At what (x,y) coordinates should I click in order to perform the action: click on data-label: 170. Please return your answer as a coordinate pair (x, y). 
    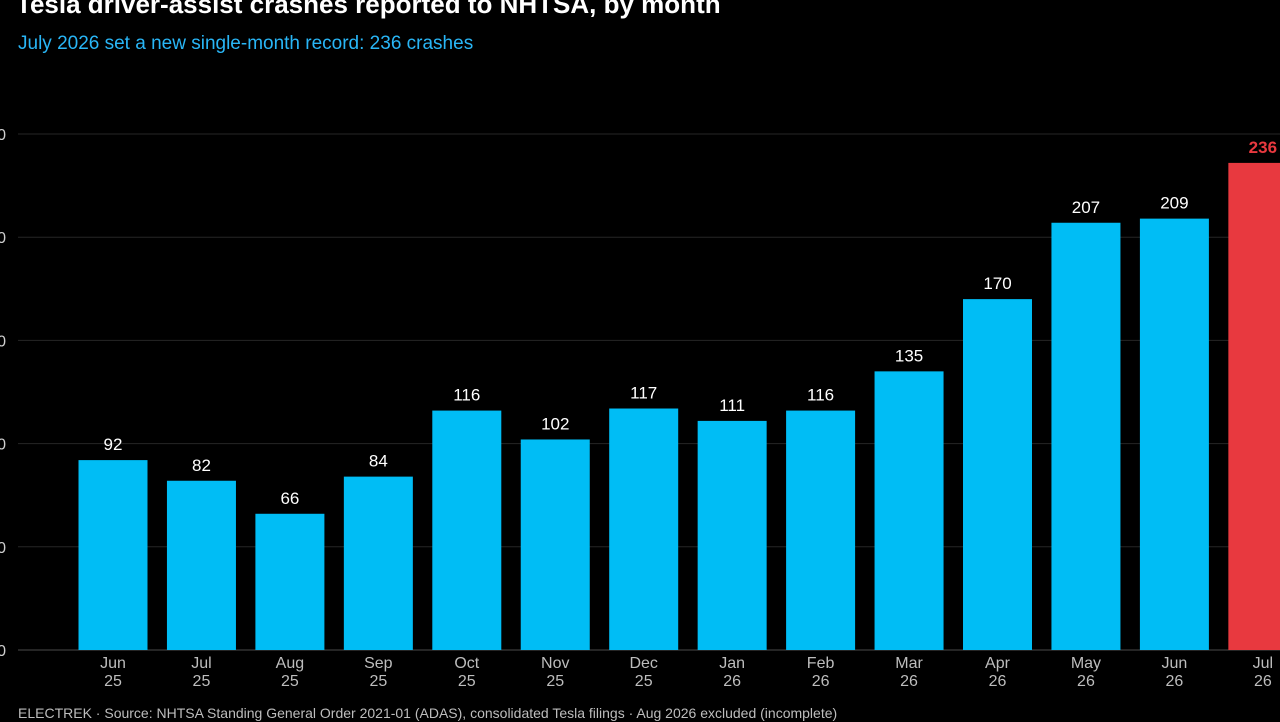
    Looking at the image, I should click on (997, 283).